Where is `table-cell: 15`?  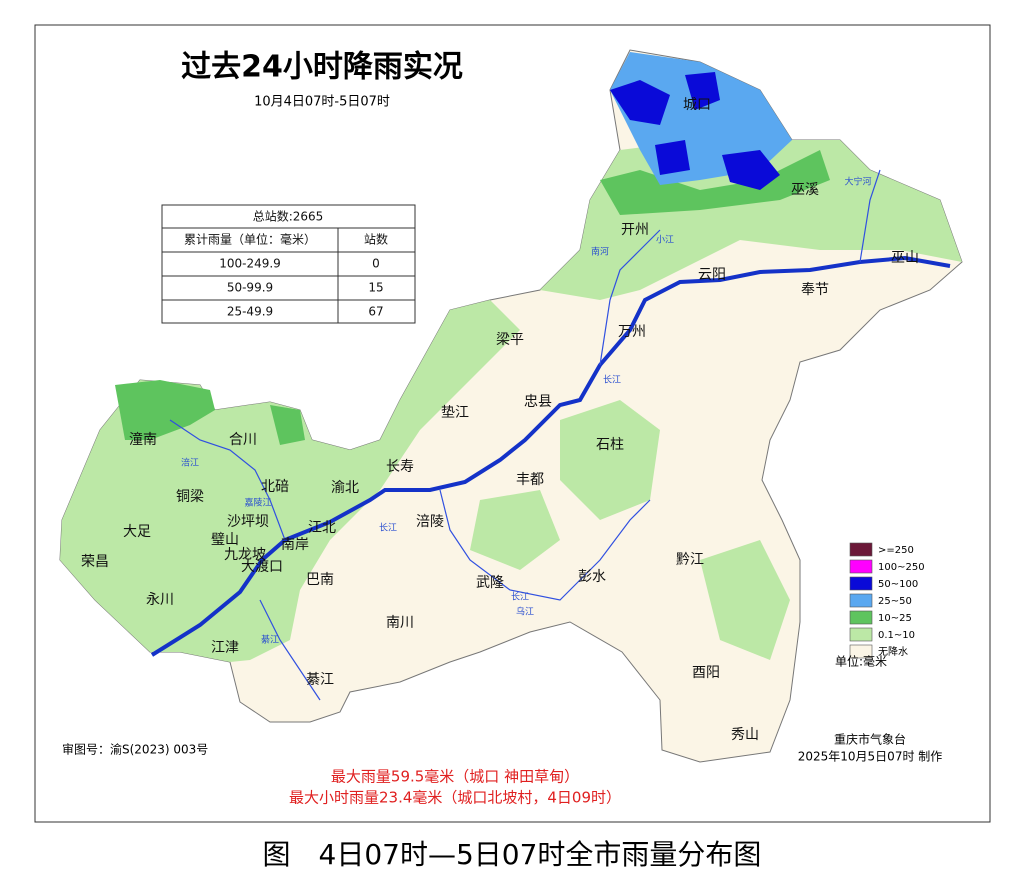
table-cell: 15 is located at coordinates (375, 288).